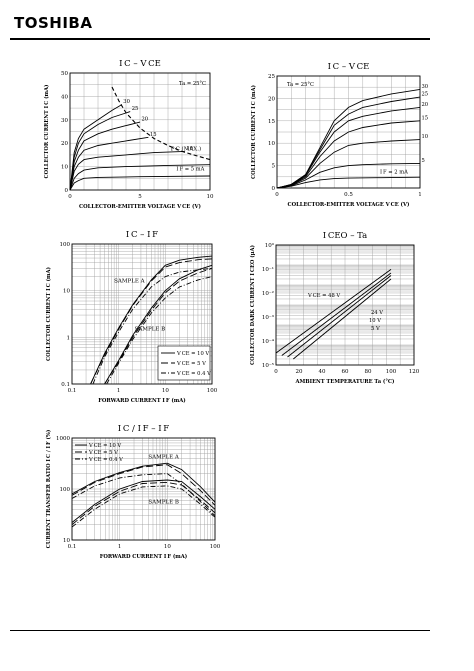  Describe the element at coordinates (48, 489) in the screenshot. I see `y-axis-label: CURRENT TRANSFER RATIO I C / I F (%)` at that location.